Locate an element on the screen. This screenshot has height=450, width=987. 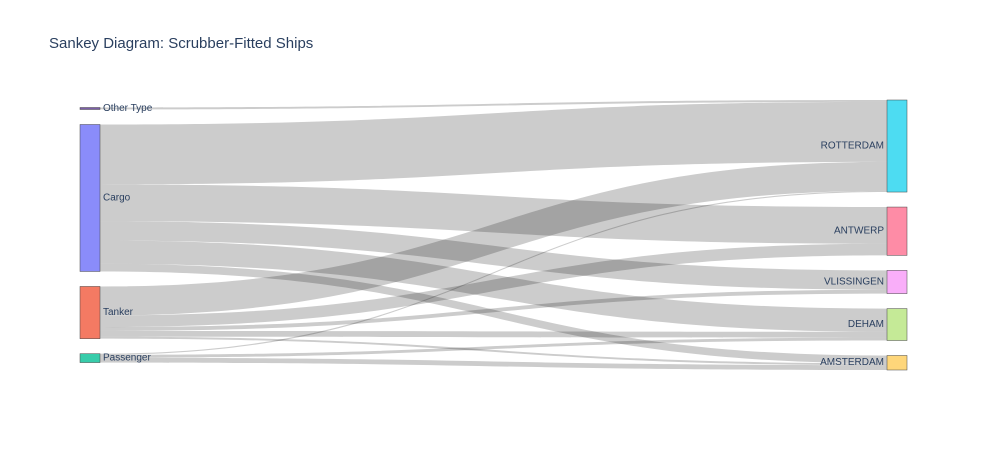
node-label-other-type: Other Type is located at coordinates (128, 108).